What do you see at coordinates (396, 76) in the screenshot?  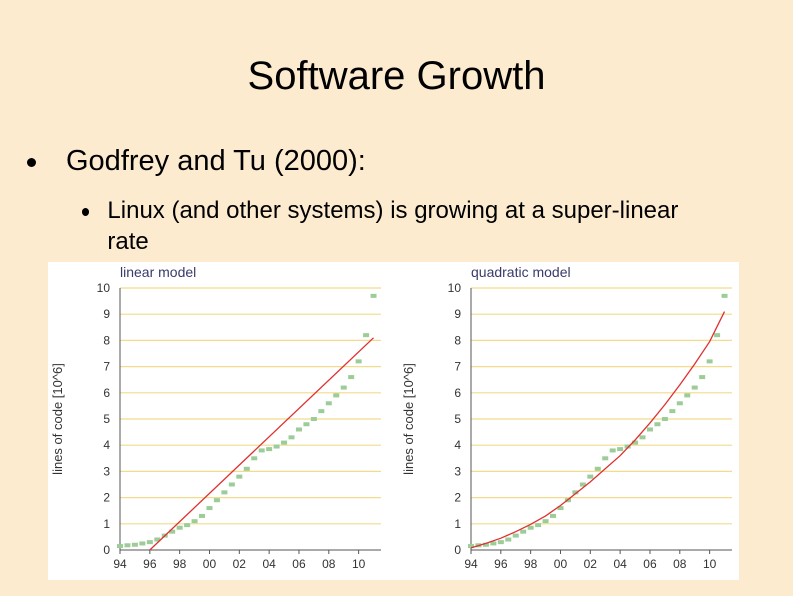 I see `slide-title: Software Growth` at bounding box center [396, 76].